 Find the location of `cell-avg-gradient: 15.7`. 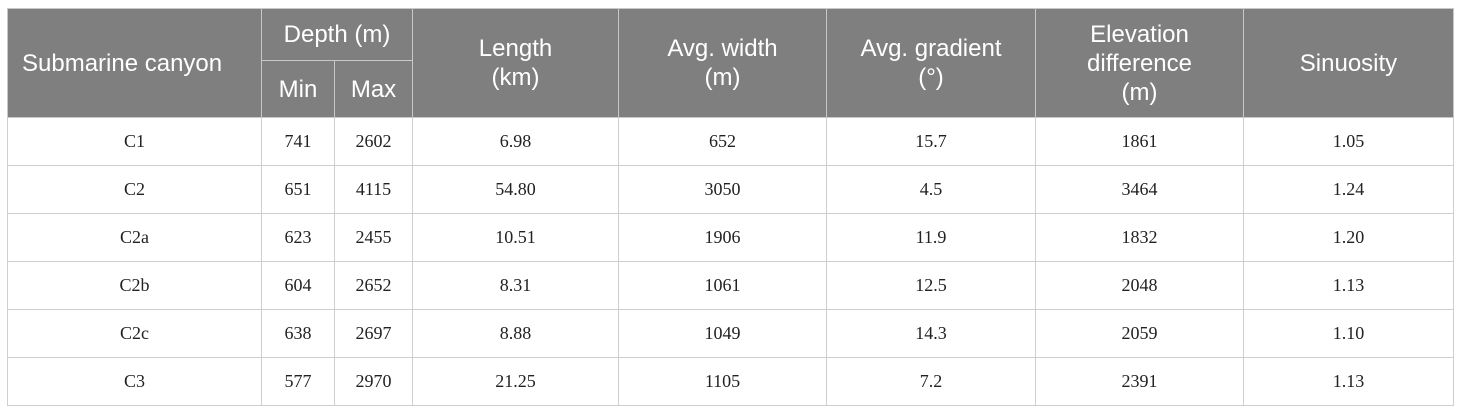

cell-avg-gradient: 15.7 is located at coordinates (931, 141).